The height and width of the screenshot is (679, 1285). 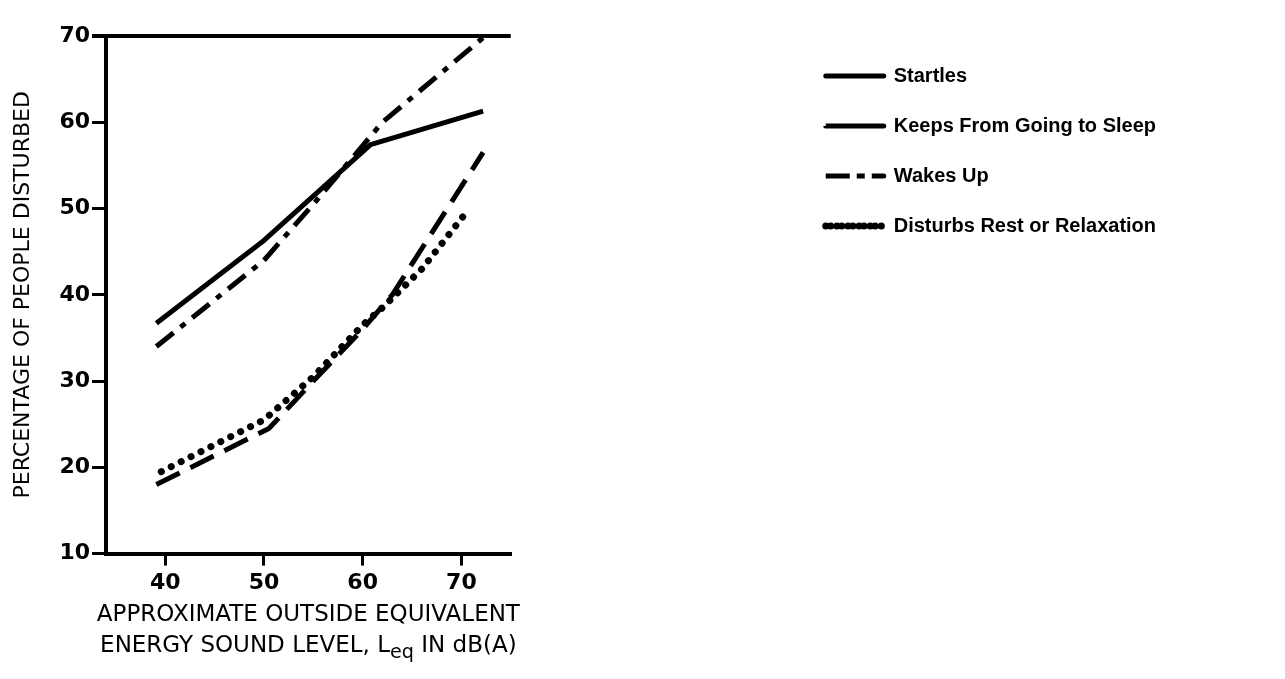 What do you see at coordinates (74, 379) in the screenshot?
I see `y-tick-label: 30` at bounding box center [74, 379].